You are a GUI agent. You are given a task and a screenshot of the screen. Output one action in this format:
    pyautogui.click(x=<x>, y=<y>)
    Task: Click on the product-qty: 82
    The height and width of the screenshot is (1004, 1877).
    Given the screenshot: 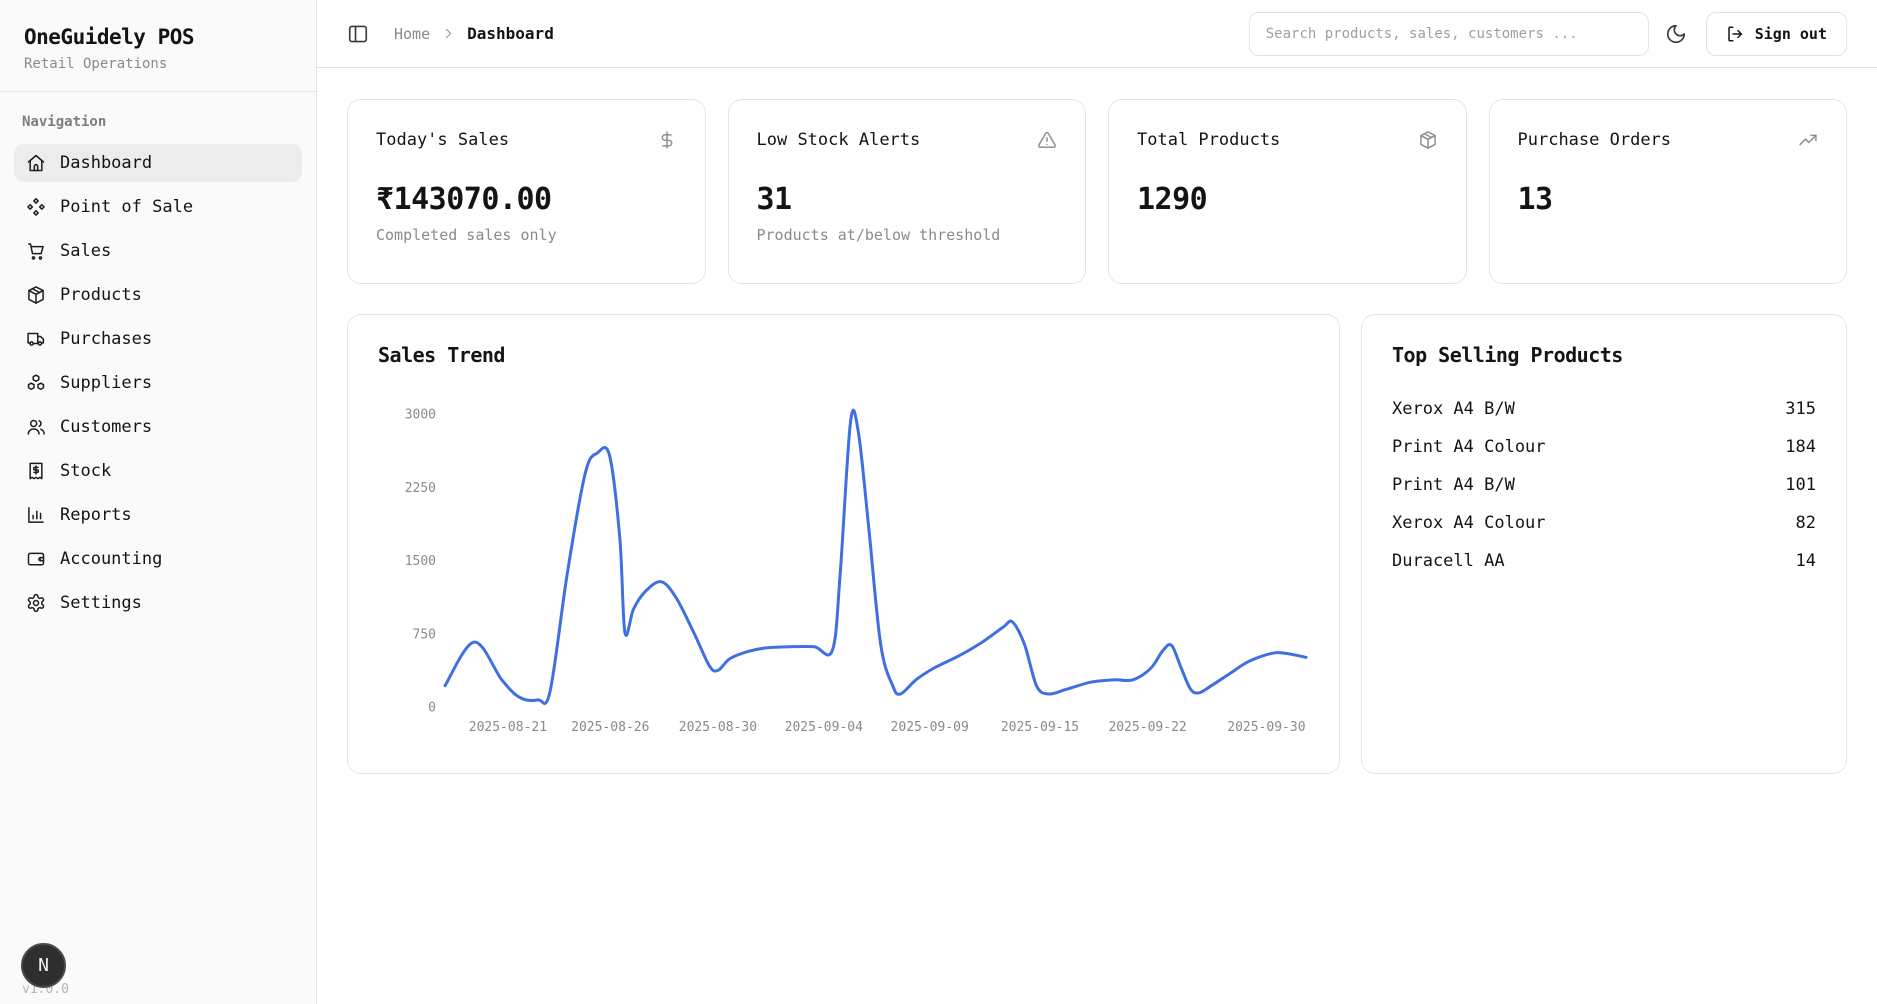 What is the action you would take?
    pyautogui.click(x=1805, y=523)
    